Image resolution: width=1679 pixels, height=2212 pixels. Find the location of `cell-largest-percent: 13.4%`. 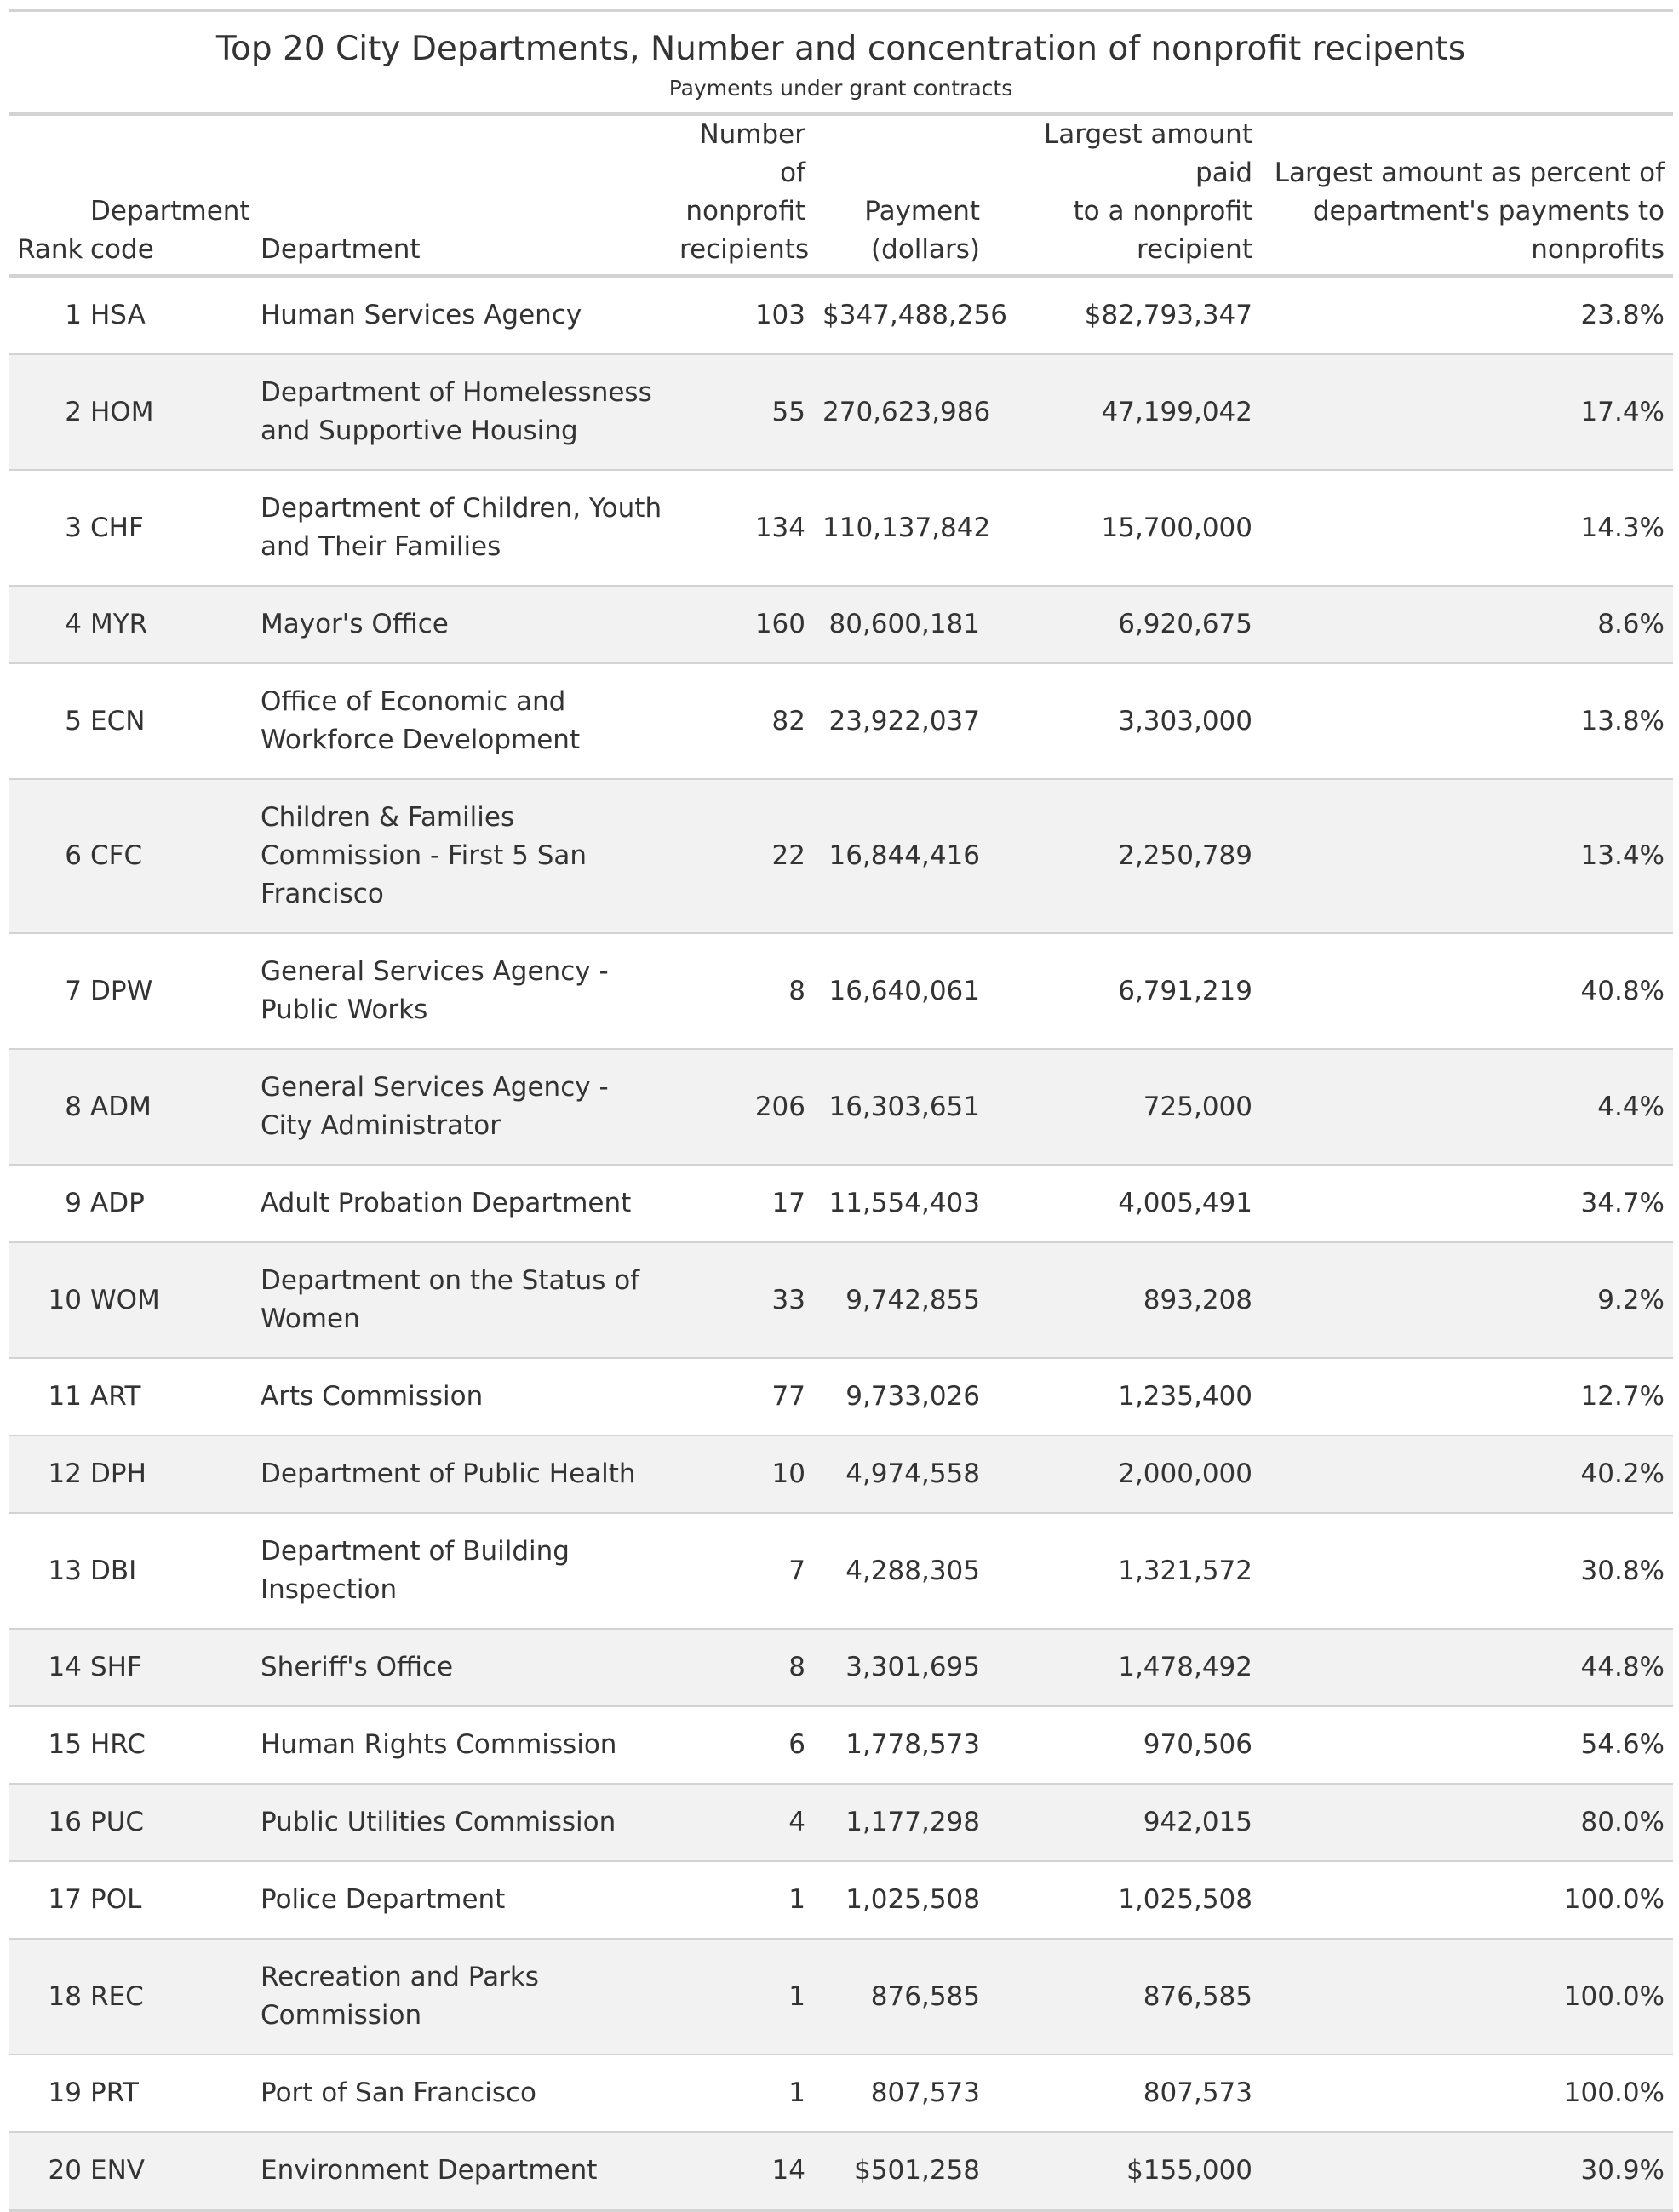

cell-largest-percent: 13.4% is located at coordinates (1467, 857).